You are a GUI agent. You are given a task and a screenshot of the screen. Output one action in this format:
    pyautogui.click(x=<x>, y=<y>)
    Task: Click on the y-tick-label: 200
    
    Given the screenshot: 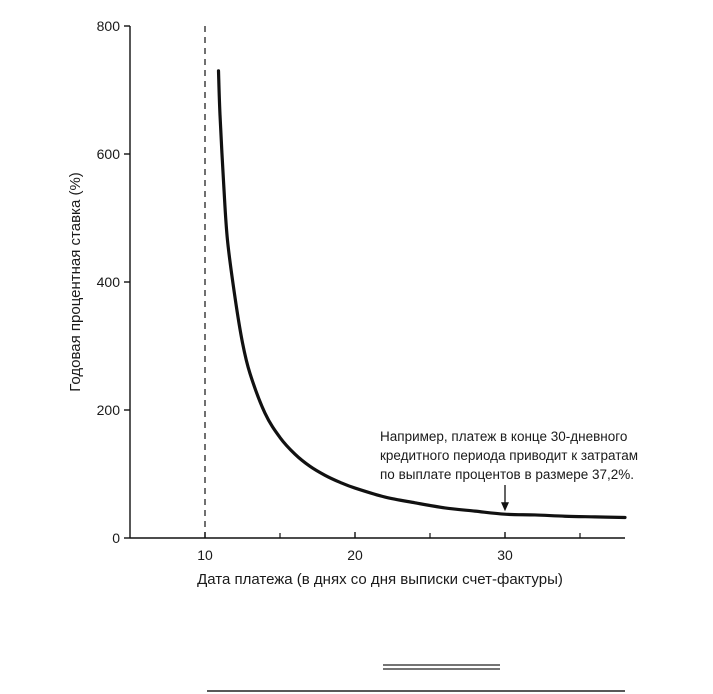 What is the action you would take?
    pyautogui.click(x=109, y=410)
    